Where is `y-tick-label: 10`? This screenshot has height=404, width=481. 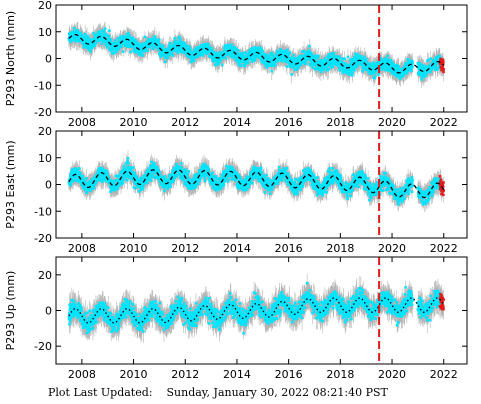 y-tick-label: 10 is located at coordinates (45, 32).